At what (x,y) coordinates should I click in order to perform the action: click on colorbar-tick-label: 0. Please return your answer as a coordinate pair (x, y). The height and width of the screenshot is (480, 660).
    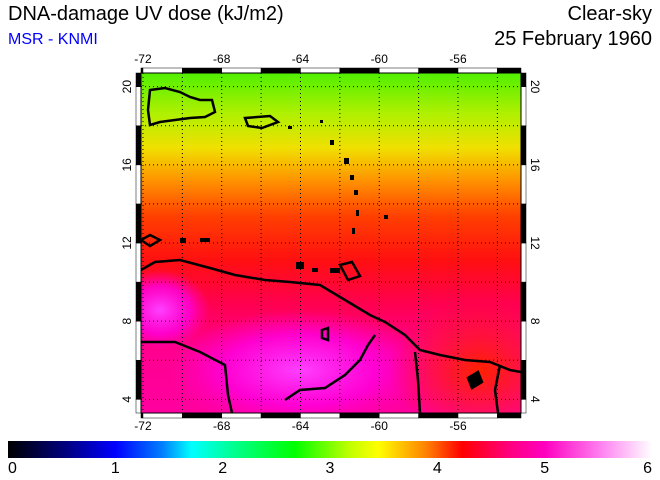
    Looking at the image, I should click on (12, 468).